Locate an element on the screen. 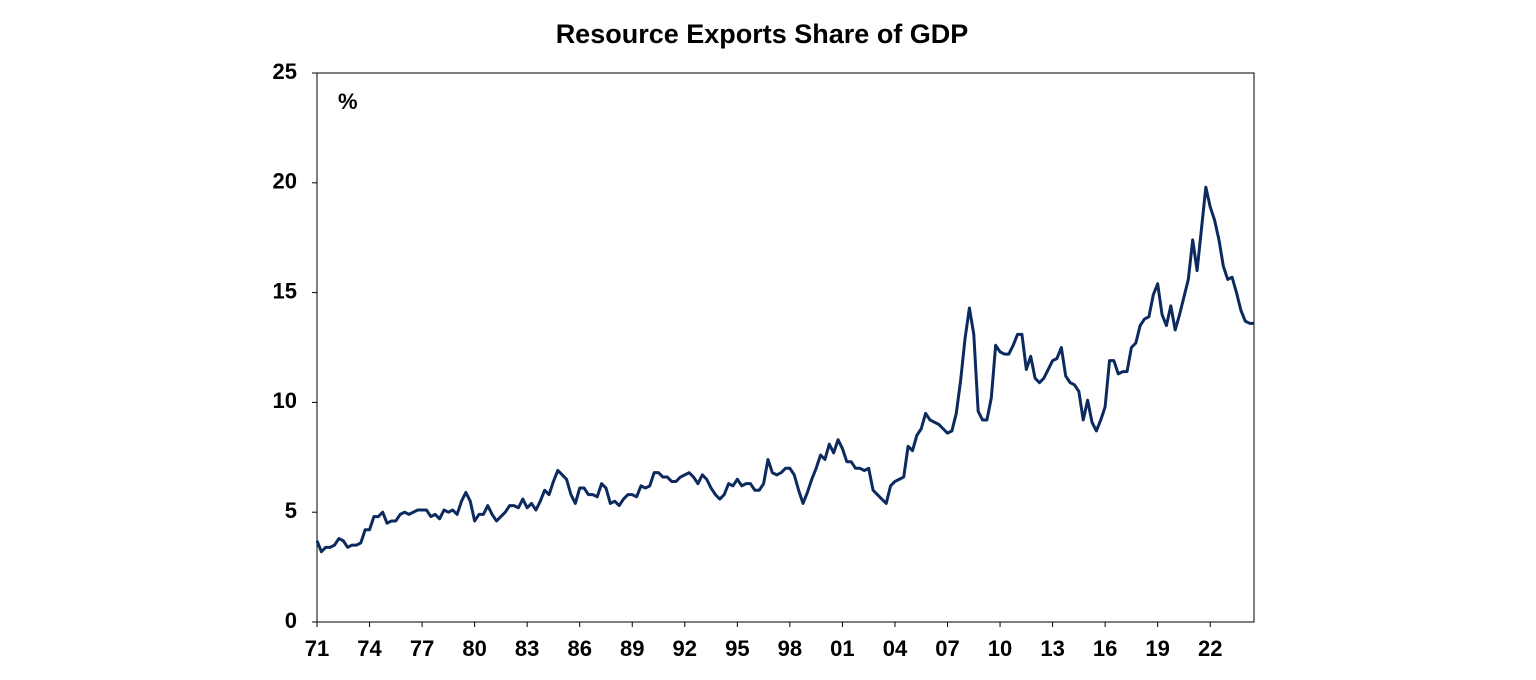  x-tick-label: 92 is located at coordinates (685, 648).